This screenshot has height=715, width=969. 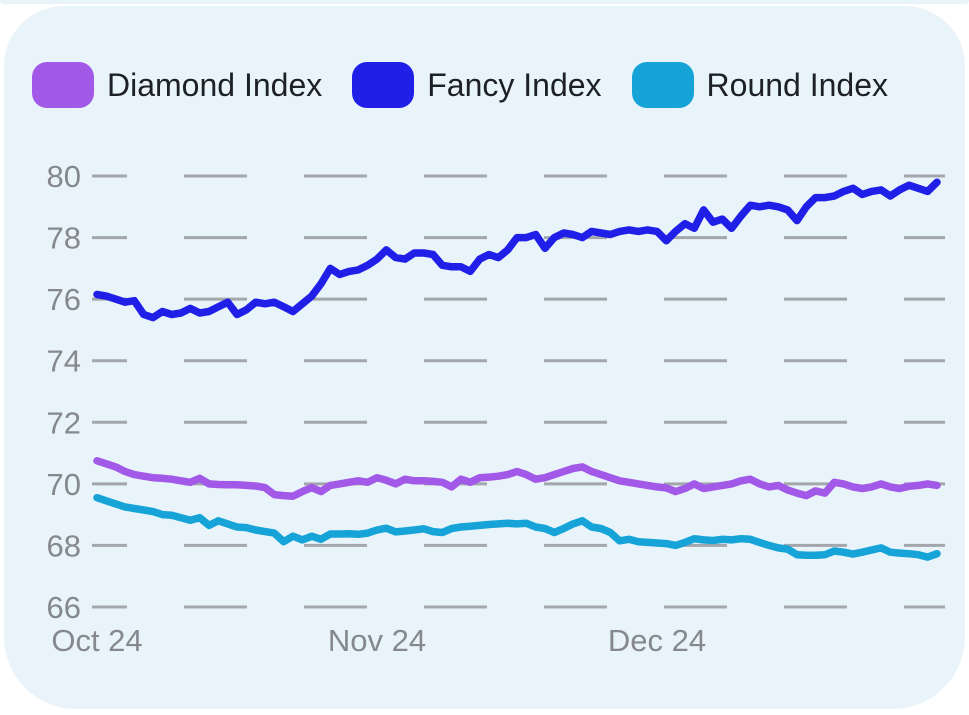 I want to click on legend-item-fancy-index: Fancy Index, so click(x=477, y=85).